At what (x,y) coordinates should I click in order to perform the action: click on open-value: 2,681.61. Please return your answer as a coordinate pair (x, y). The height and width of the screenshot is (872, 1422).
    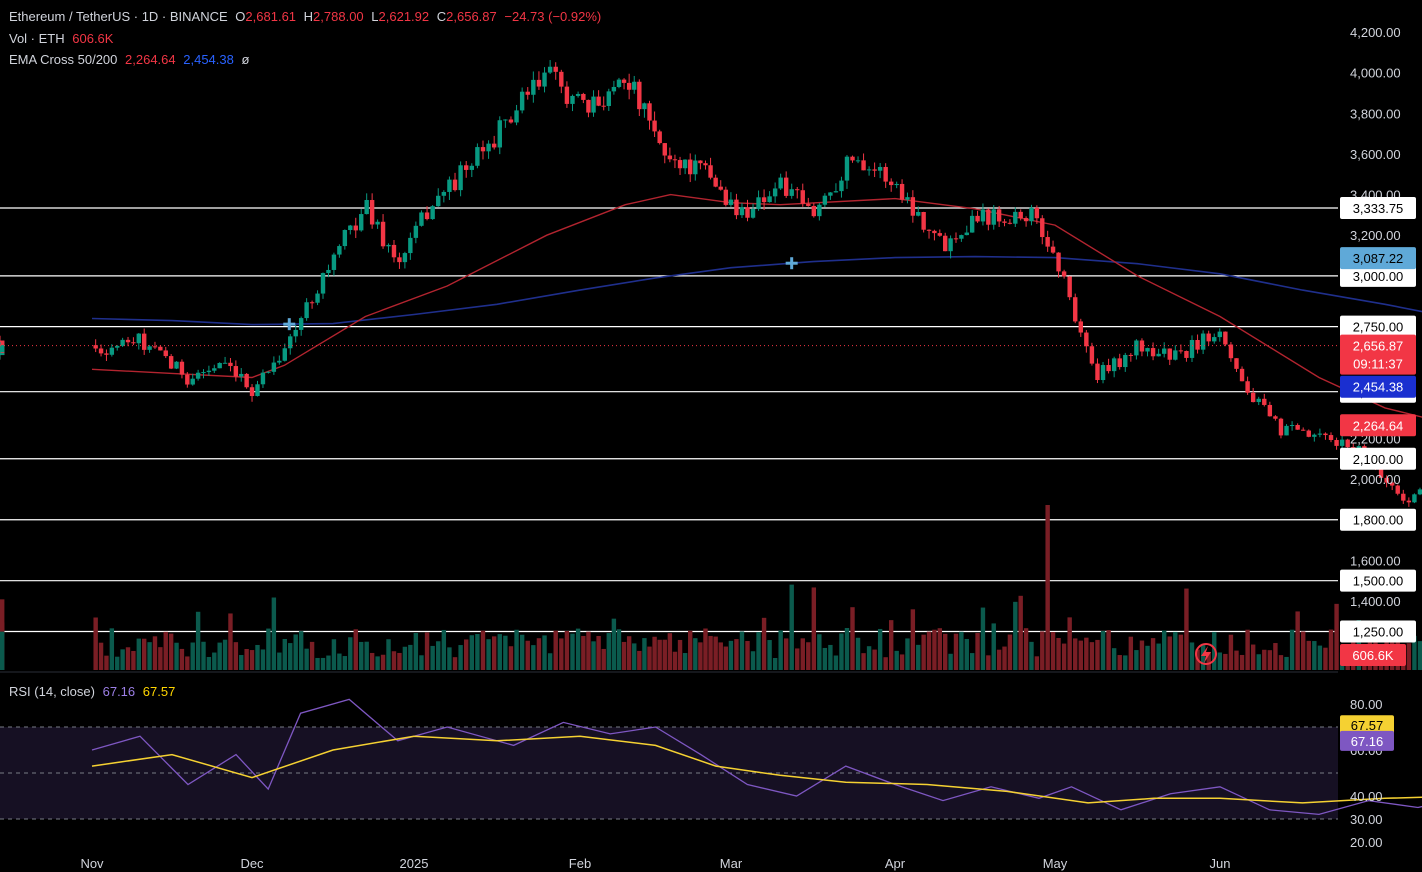
    Looking at the image, I should click on (271, 16).